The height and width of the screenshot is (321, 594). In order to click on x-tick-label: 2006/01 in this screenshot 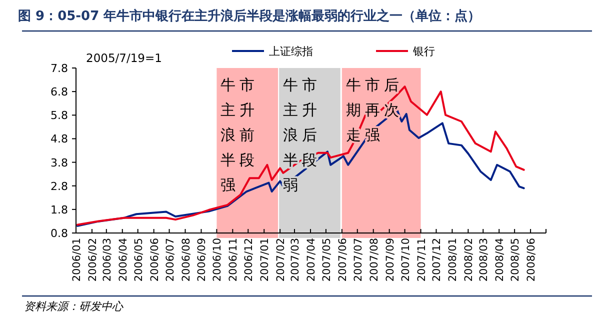, I will do `click(77, 260)`.